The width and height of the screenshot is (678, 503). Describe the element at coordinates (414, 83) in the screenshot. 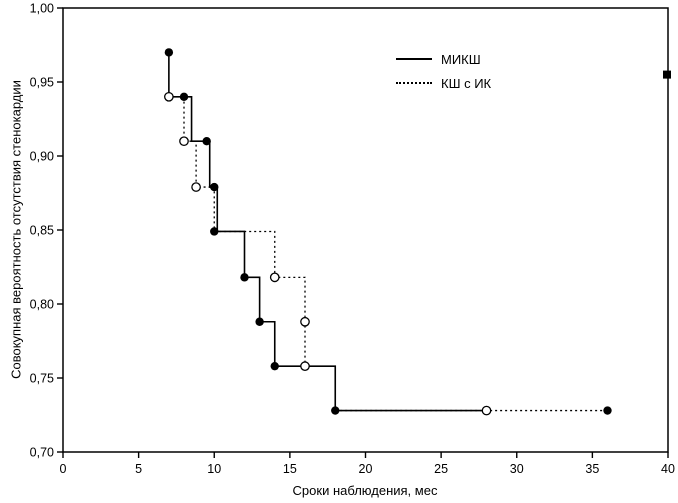

I see `dotted-line-icon` at that location.